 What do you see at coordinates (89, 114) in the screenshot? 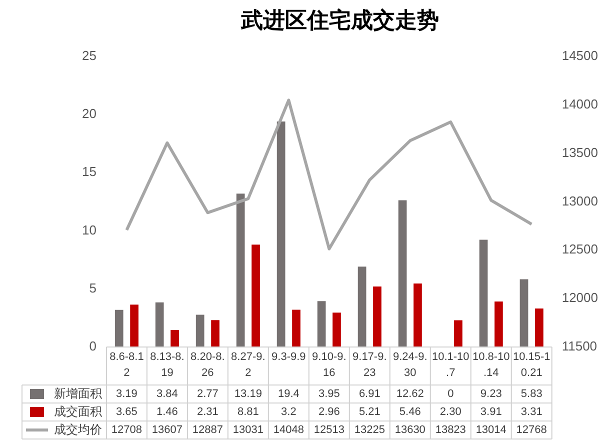
I see `y-tick-label: 20` at bounding box center [89, 114].